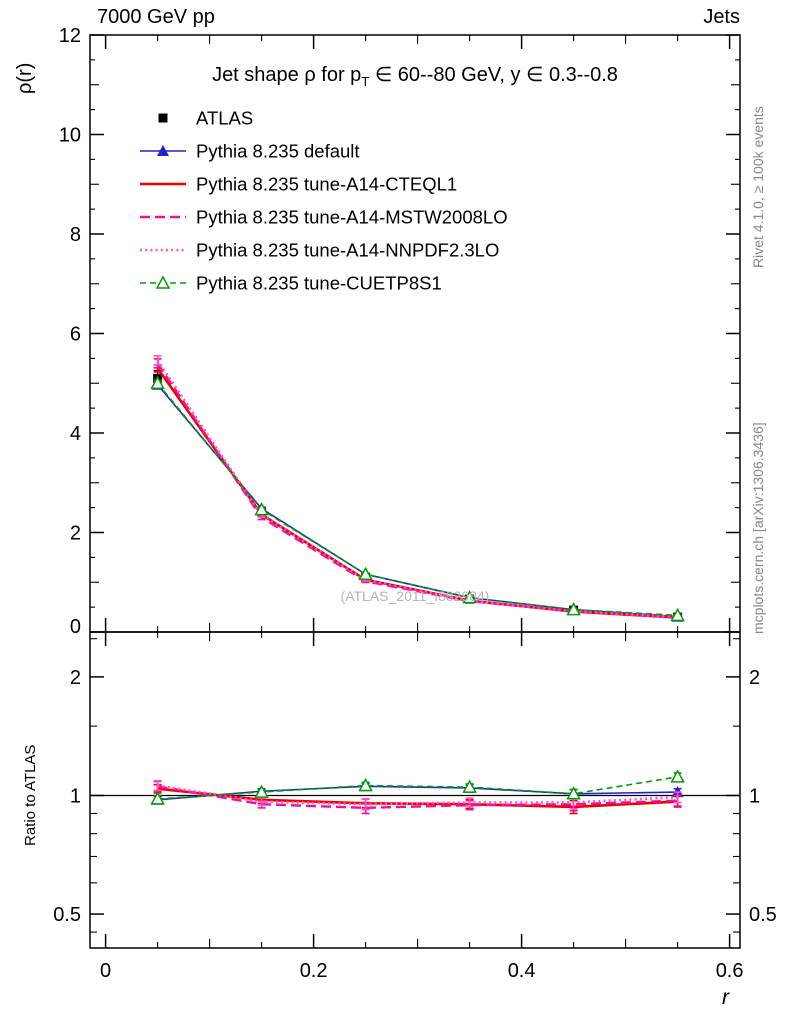 The width and height of the screenshot is (786, 1024). I want to click on legend-label: ATLAS, so click(224, 118).